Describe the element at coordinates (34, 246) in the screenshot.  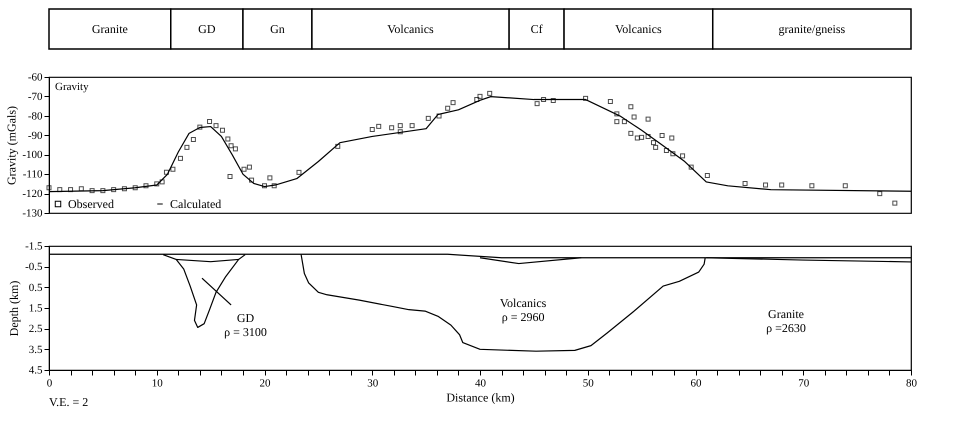
I see `y-tick-label: -1.5` at that location.